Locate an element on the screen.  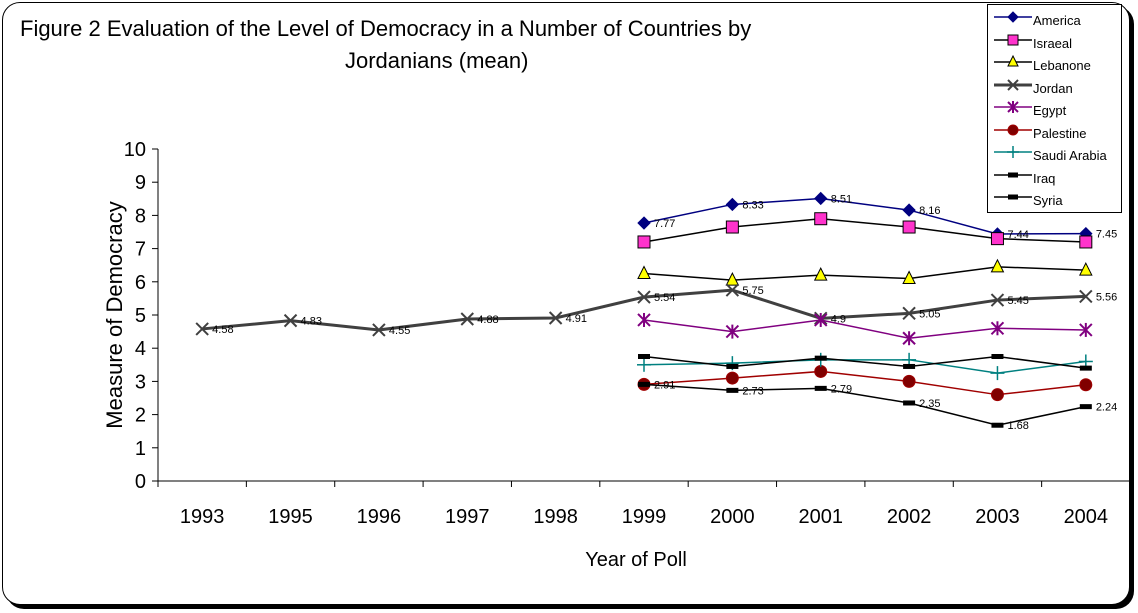
y-tick-label: 1 is located at coordinates (140, 449).